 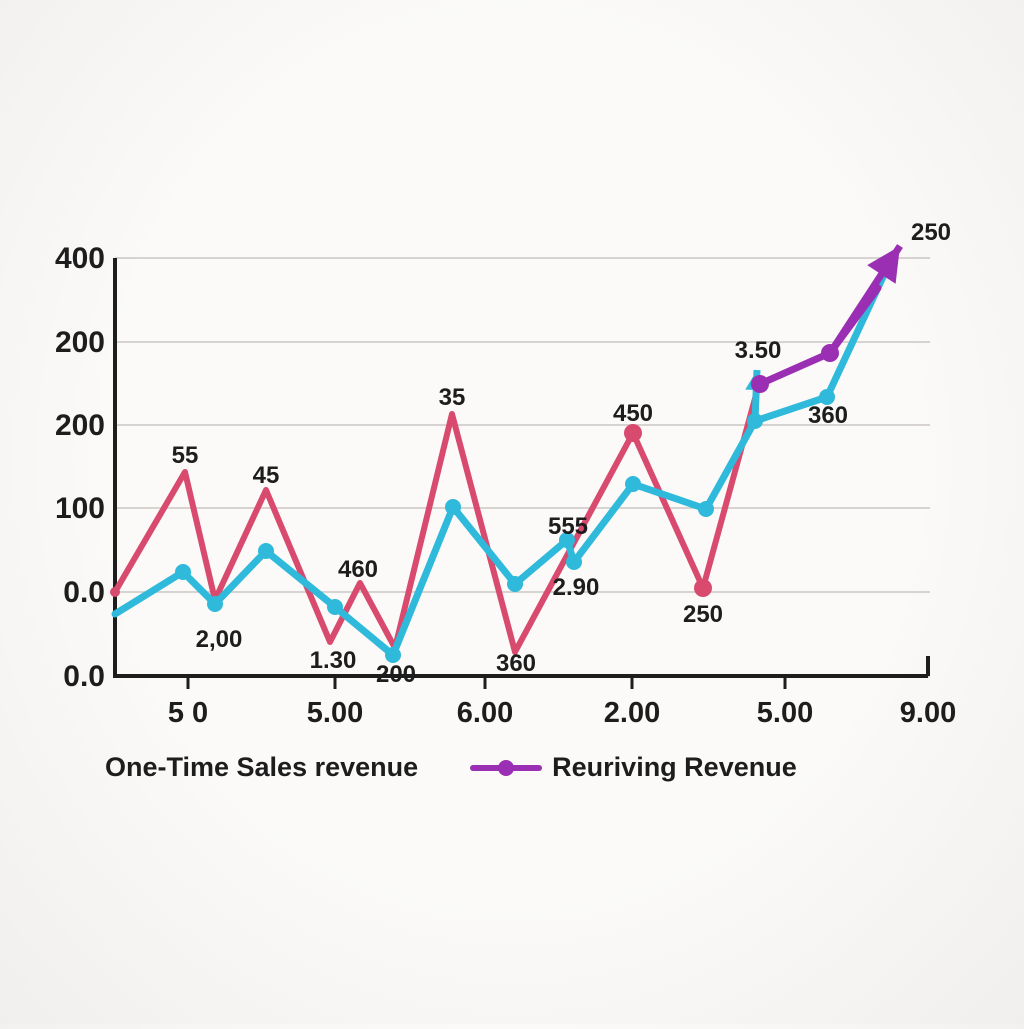 What do you see at coordinates (883, 265) in the screenshot?
I see `arrowhead-icon` at bounding box center [883, 265].